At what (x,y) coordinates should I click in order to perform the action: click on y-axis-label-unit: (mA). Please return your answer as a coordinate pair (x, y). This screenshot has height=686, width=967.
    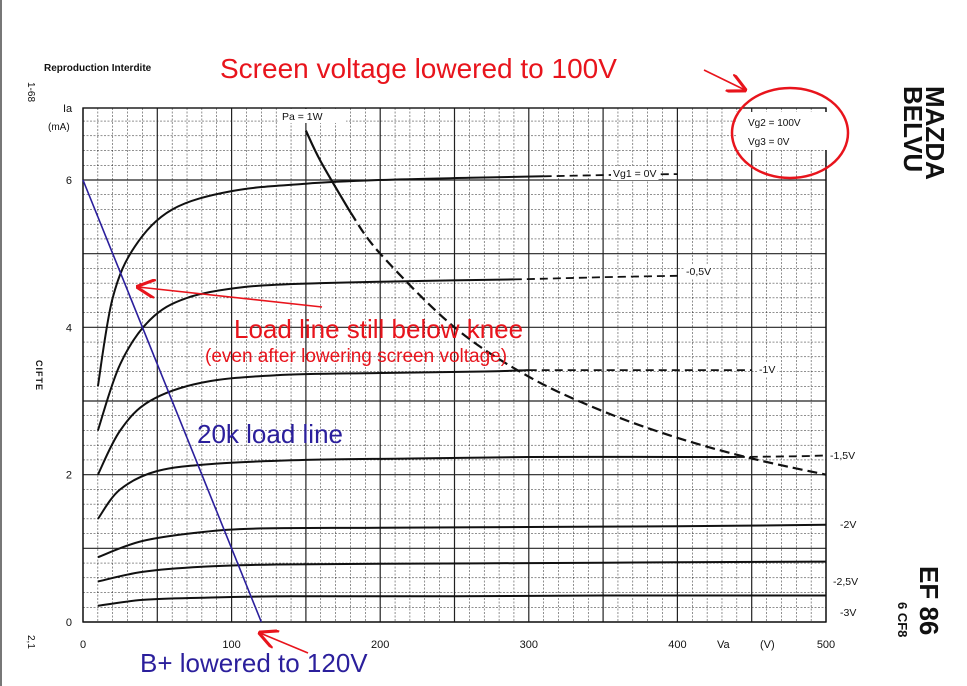
    Looking at the image, I should click on (59, 127).